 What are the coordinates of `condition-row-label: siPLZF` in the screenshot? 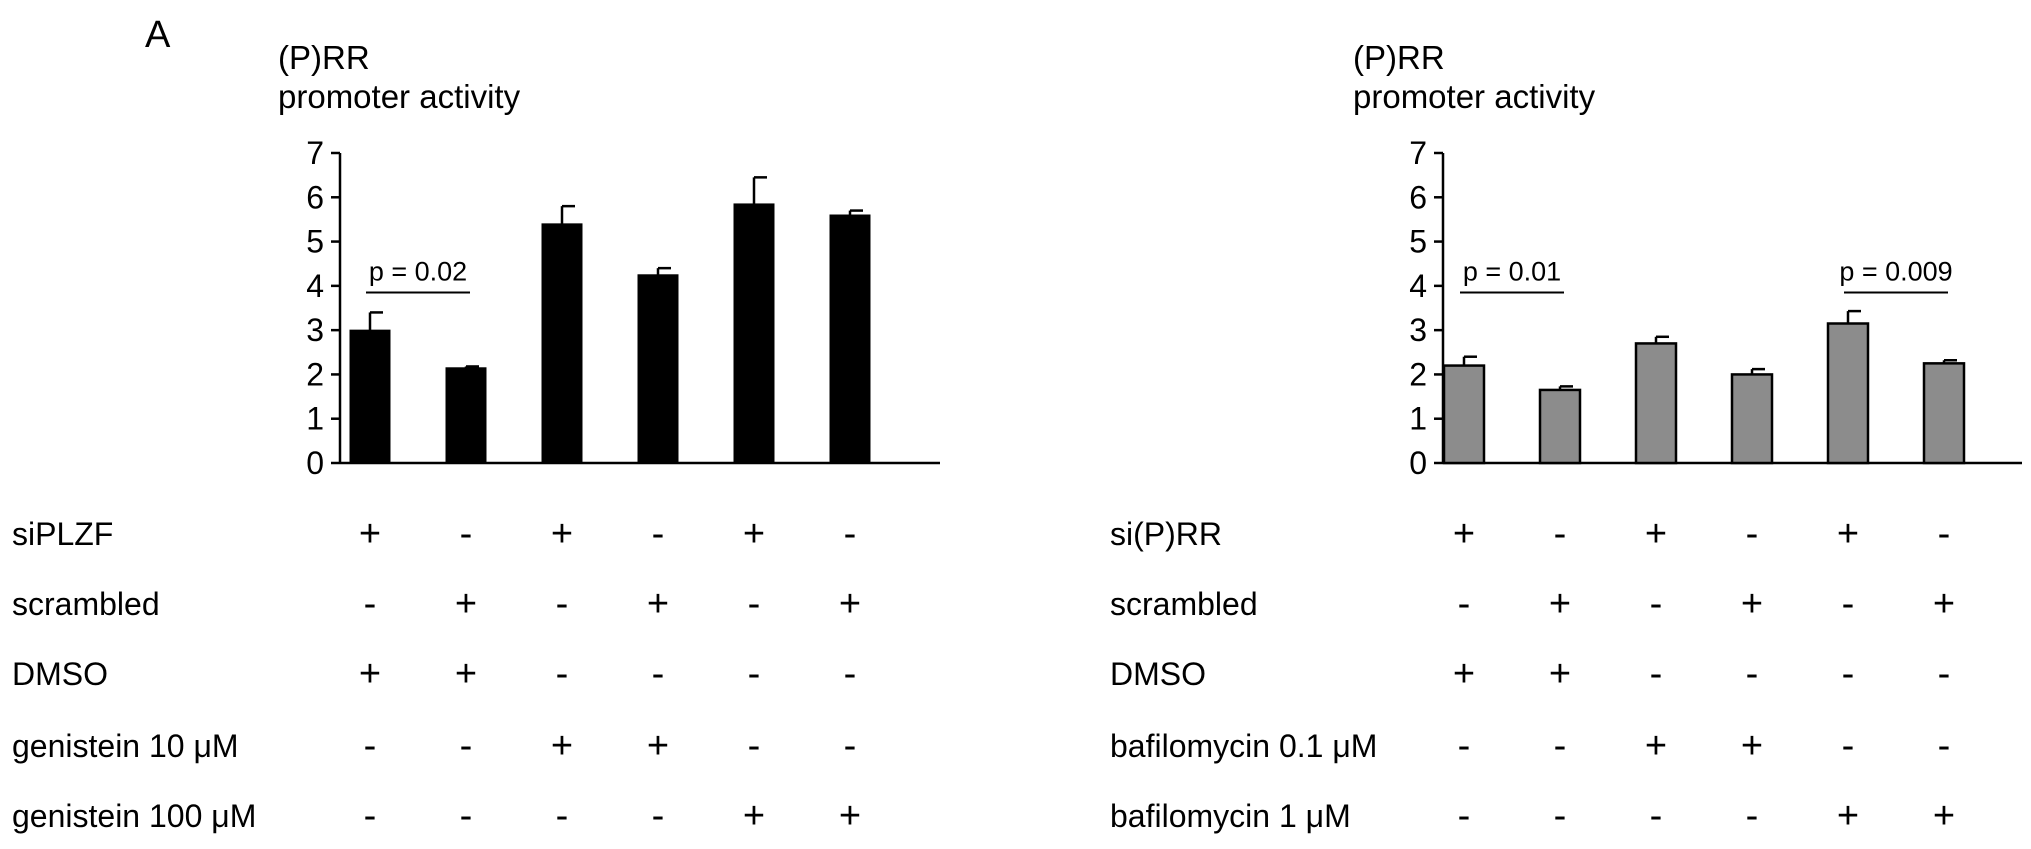 It's located at (62, 534).